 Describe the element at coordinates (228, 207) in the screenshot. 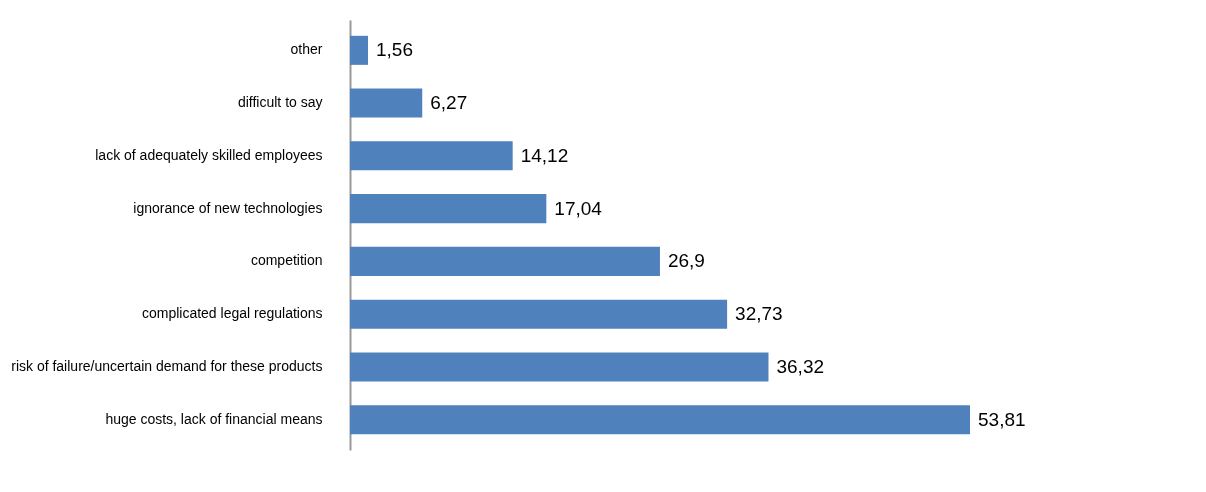

I see `y-tick-label: ignorance of new technologies` at that location.